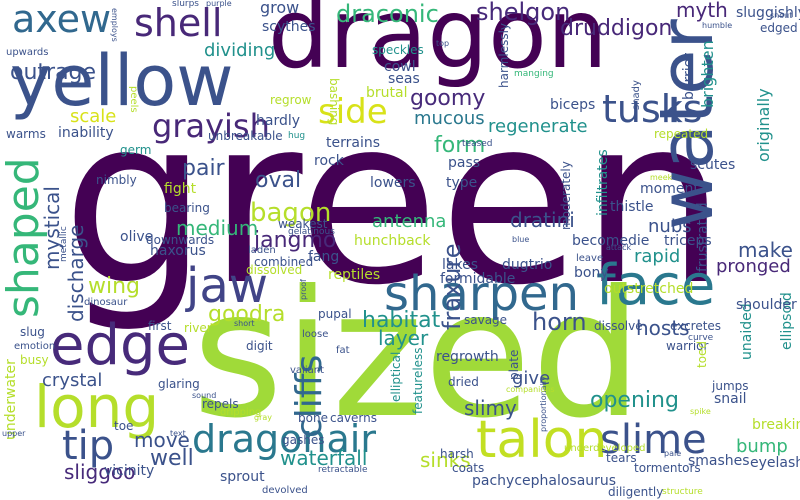 The height and width of the screenshot is (500, 800). I want to click on word: triceps, so click(688, 241).